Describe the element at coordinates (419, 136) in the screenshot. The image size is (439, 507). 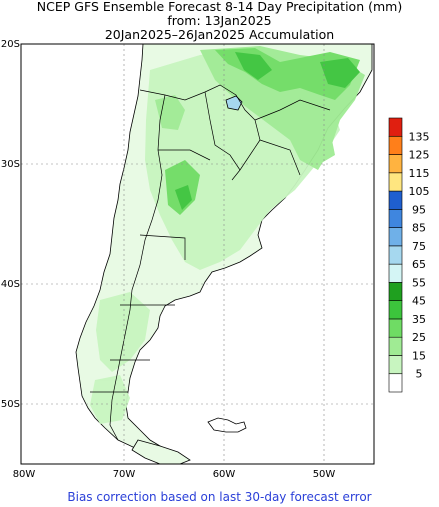
I see `legend-label: 135` at that location.